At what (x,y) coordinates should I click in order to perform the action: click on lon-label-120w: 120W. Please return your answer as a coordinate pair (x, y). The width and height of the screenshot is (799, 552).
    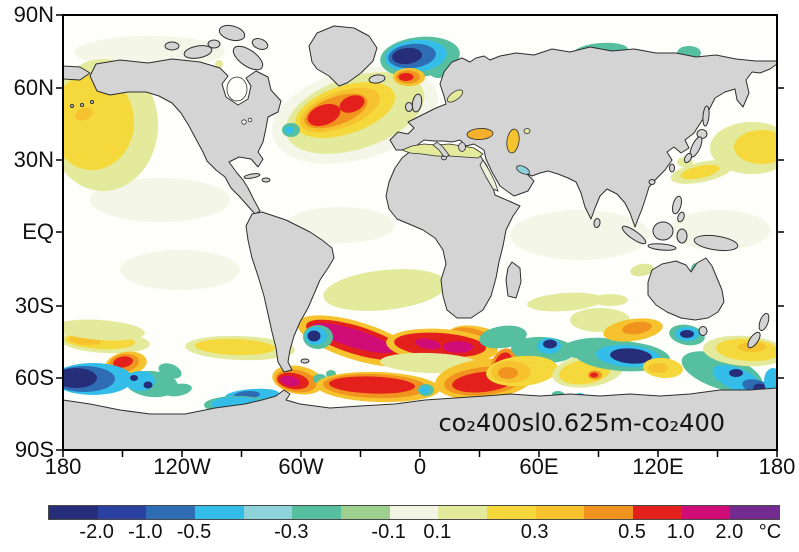
    Looking at the image, I should click on (182, 466).